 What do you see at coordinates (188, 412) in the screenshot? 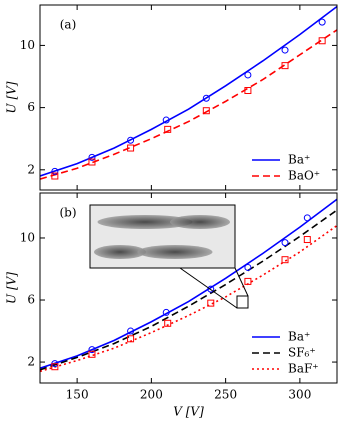
I see `x-axis-label: V [V]` at bounding box center [188, 412].